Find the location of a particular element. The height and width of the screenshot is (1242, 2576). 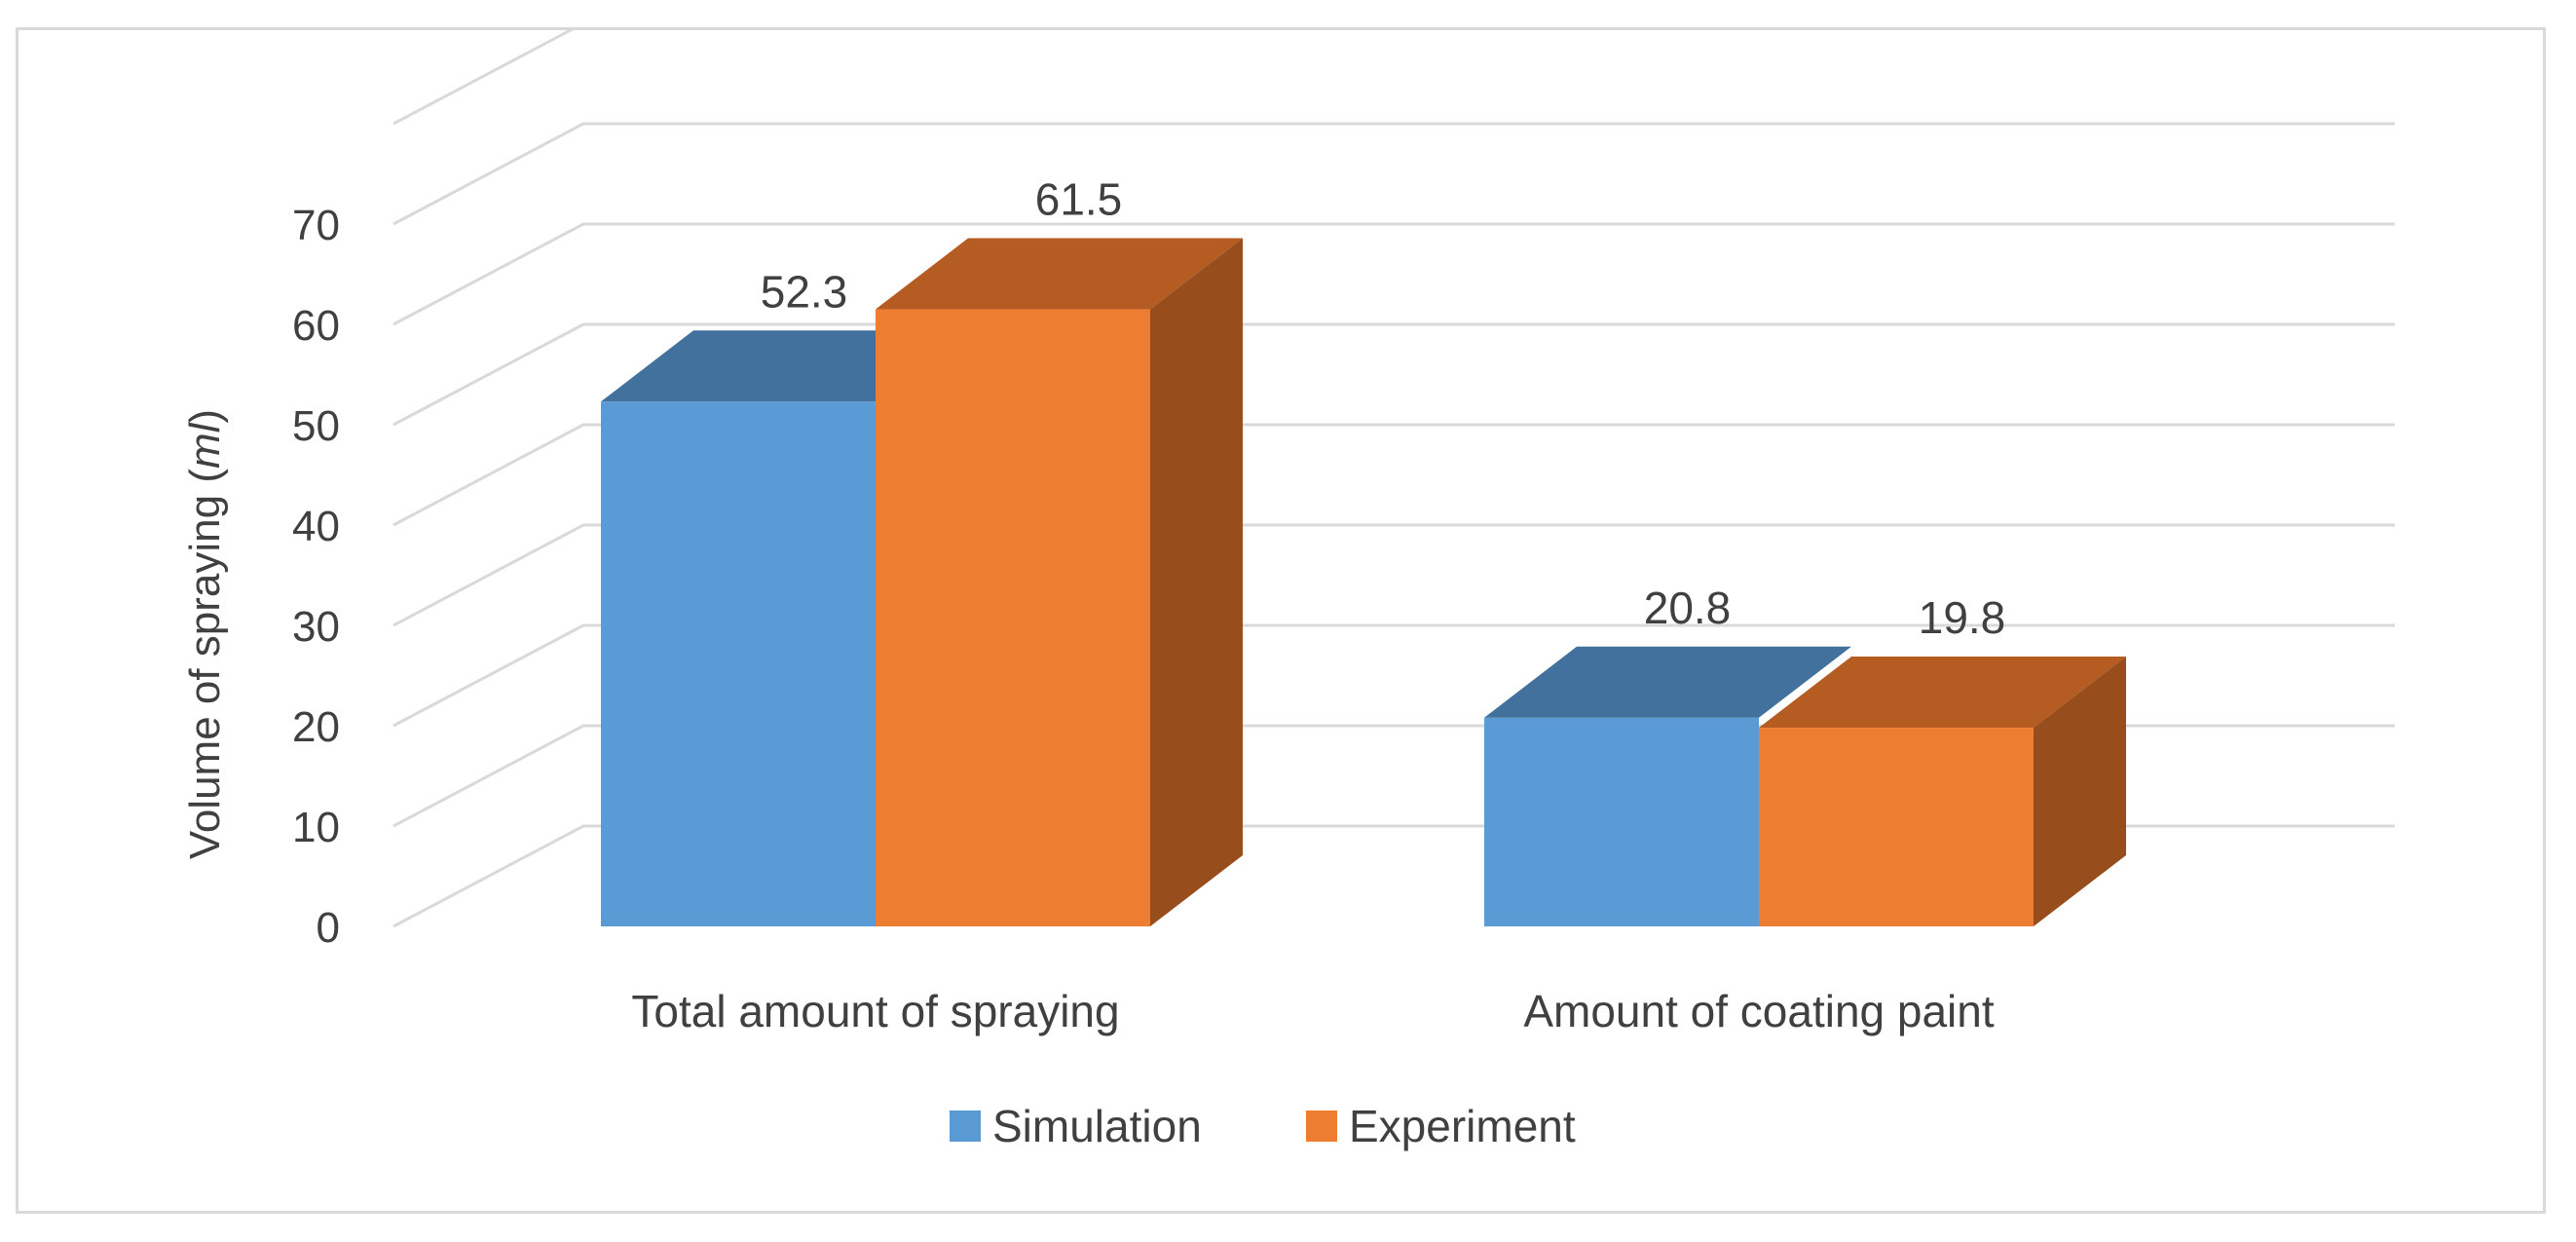

y-axis-title: Volume of spraying (ml) is located at coordinates (205, 634).